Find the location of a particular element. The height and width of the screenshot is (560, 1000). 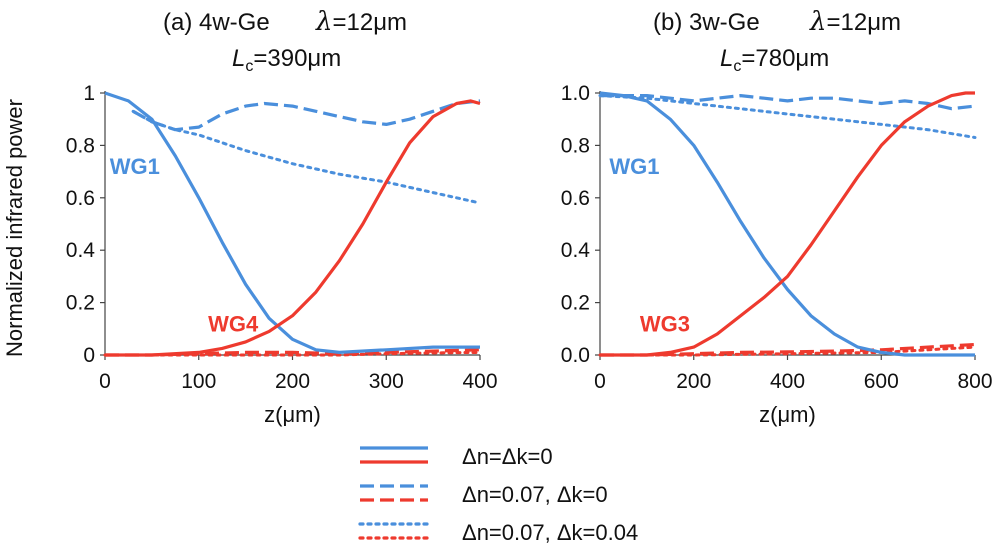

legend-entry-solid: Δn=Δk=0 is located at coordinates (456, 456).